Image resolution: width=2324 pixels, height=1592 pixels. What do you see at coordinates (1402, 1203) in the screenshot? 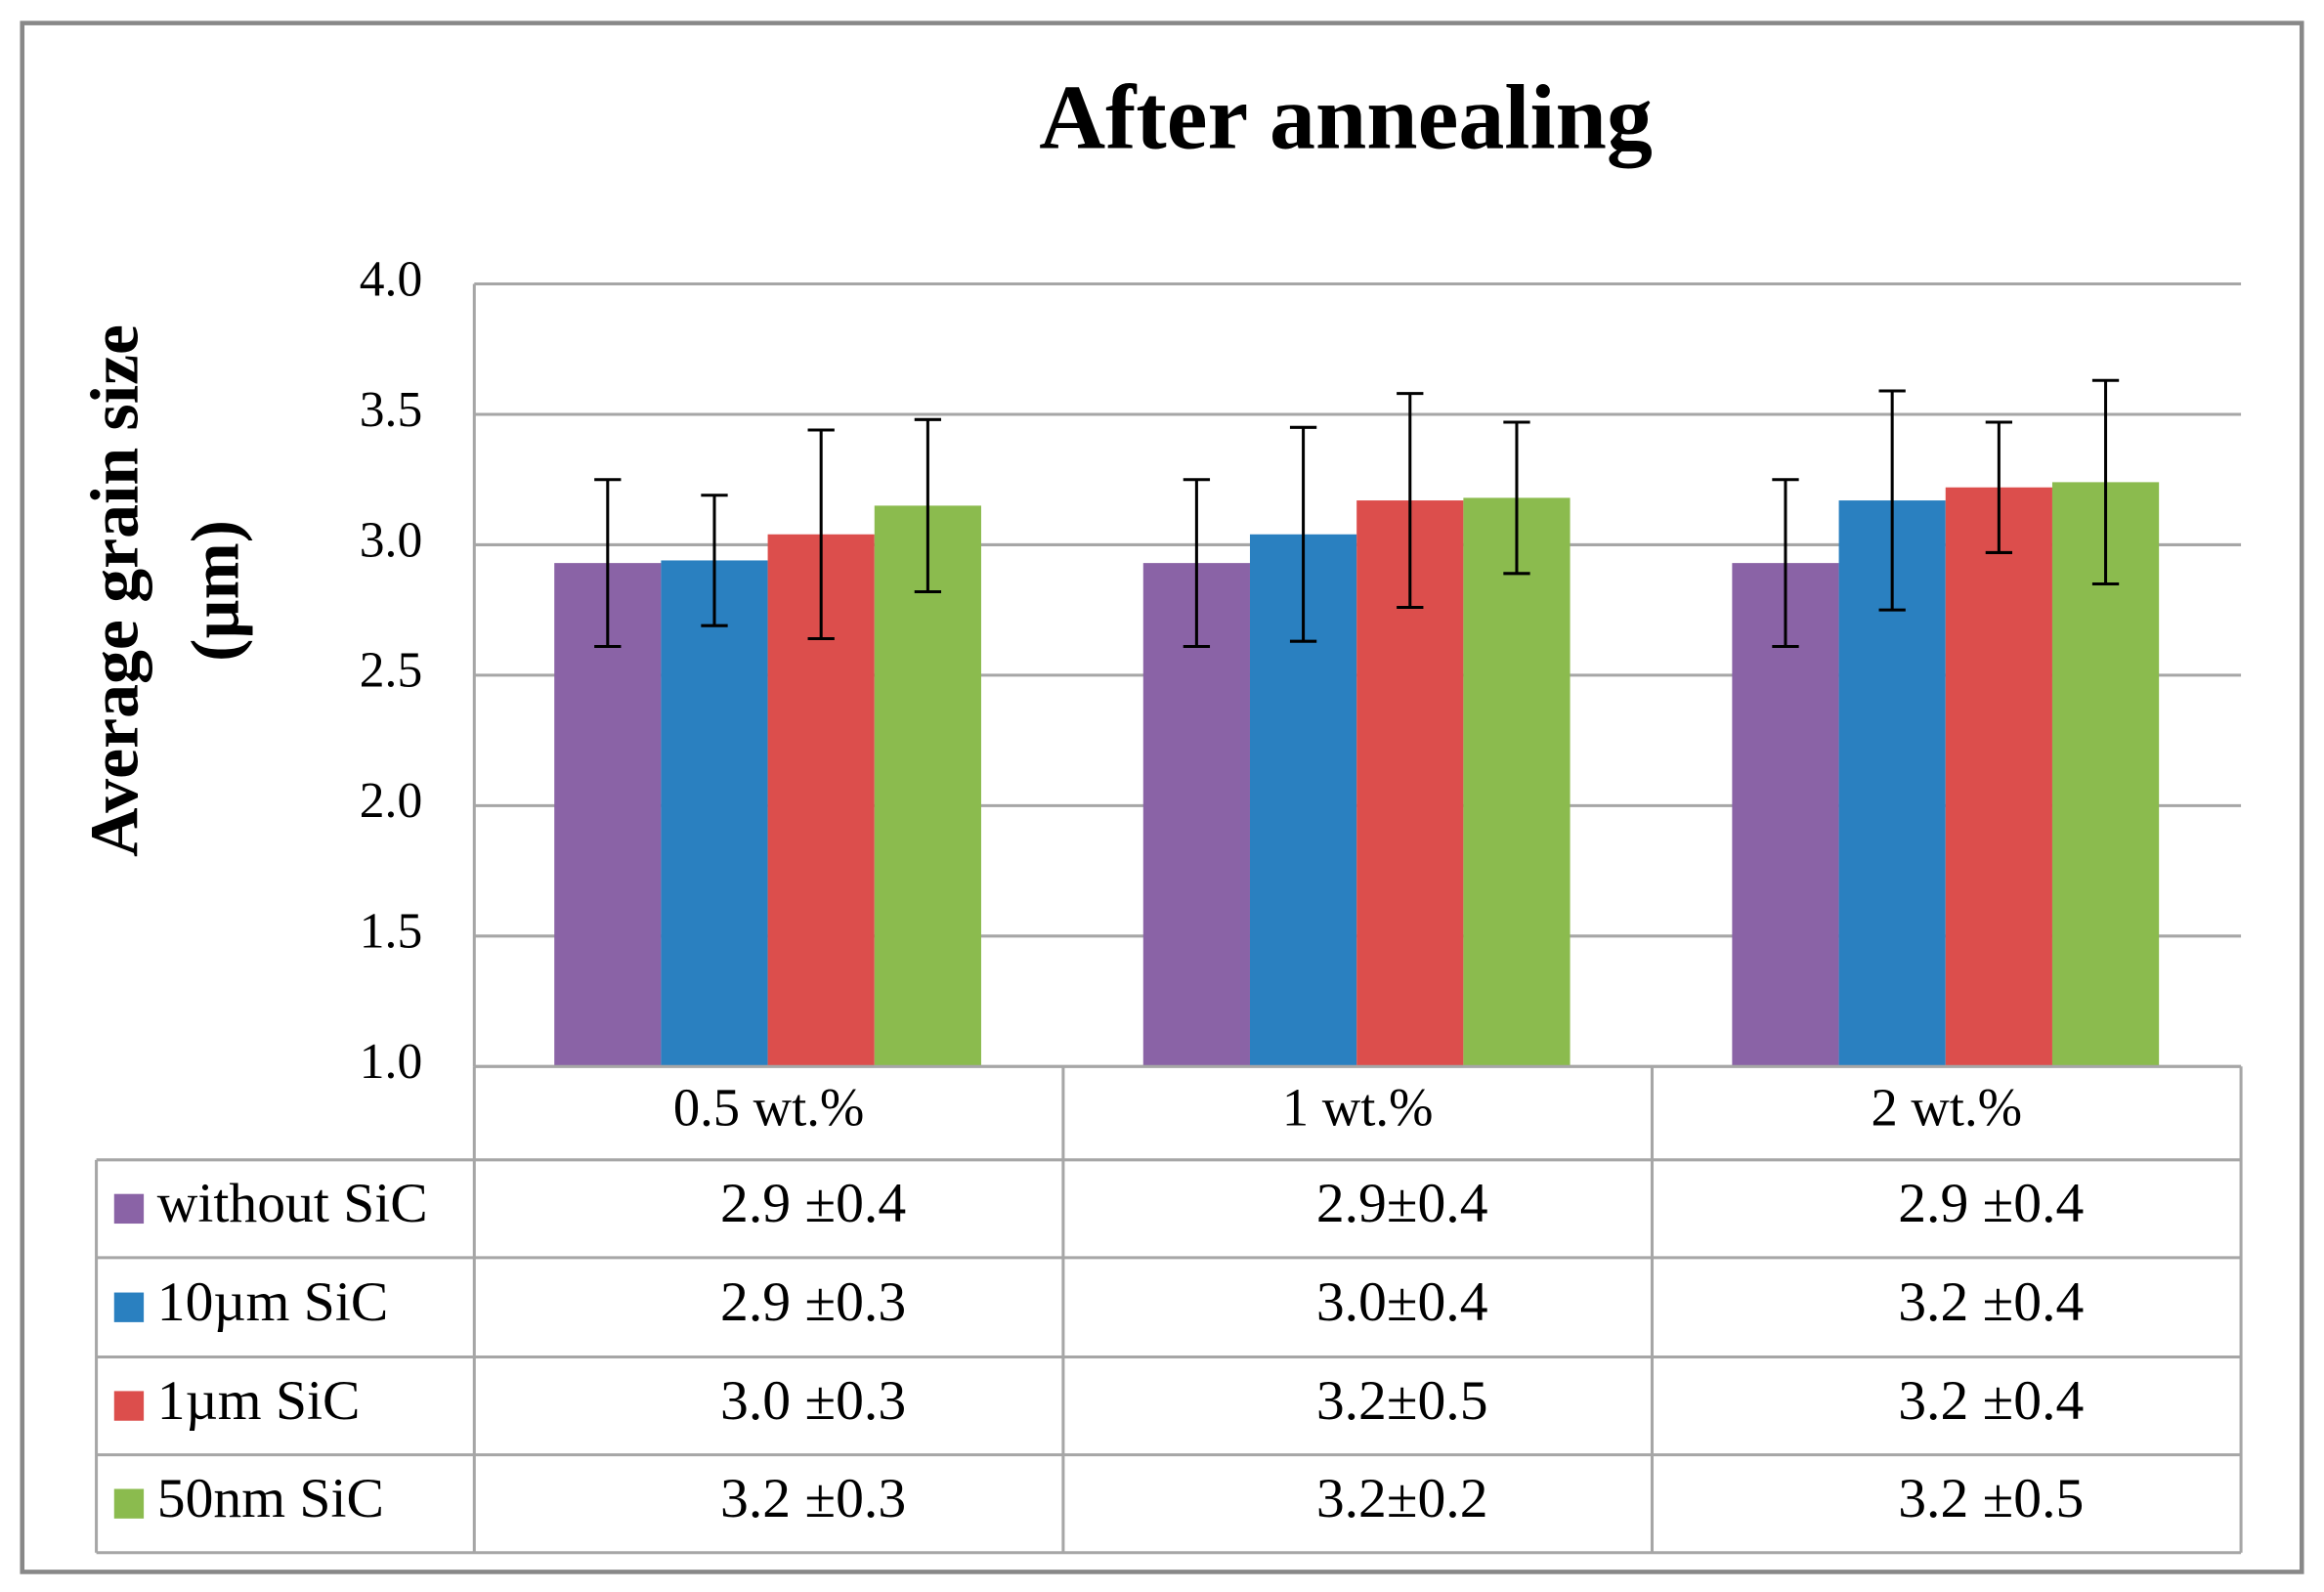
I see `table-cell: 2.9±0.4` at bounding box center [1402, 1203].